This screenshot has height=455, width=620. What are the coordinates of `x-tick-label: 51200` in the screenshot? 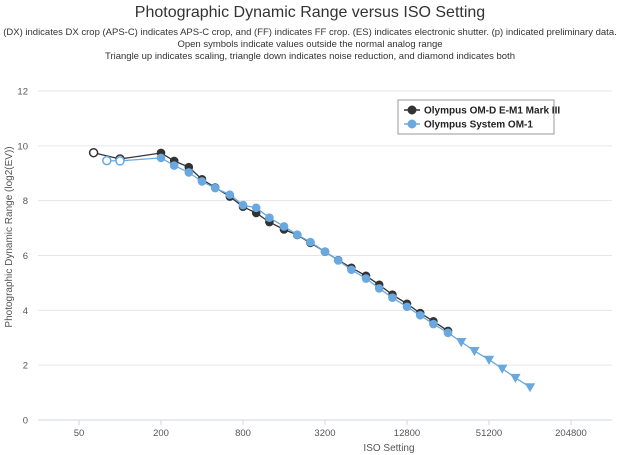 It's located at (489, 433).